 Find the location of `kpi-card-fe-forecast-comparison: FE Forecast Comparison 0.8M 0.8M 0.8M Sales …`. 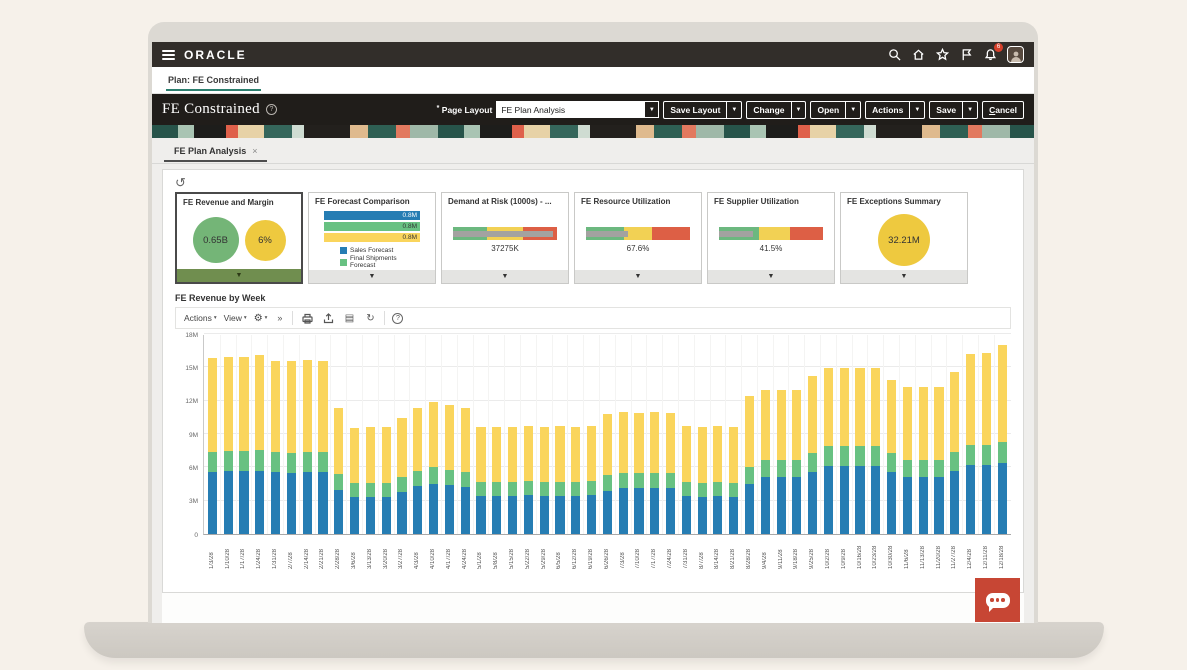

kpi-card-fe-forecast-comparison: FE Forecast Comparison 0.8M 0.8M 0.8M Sales … is located at coordinates (372, 238).